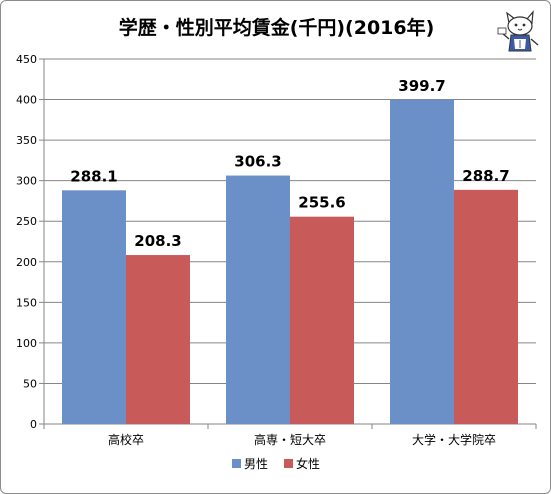  I want to click on x-tick-label: 高校卒, so click(126, 439).